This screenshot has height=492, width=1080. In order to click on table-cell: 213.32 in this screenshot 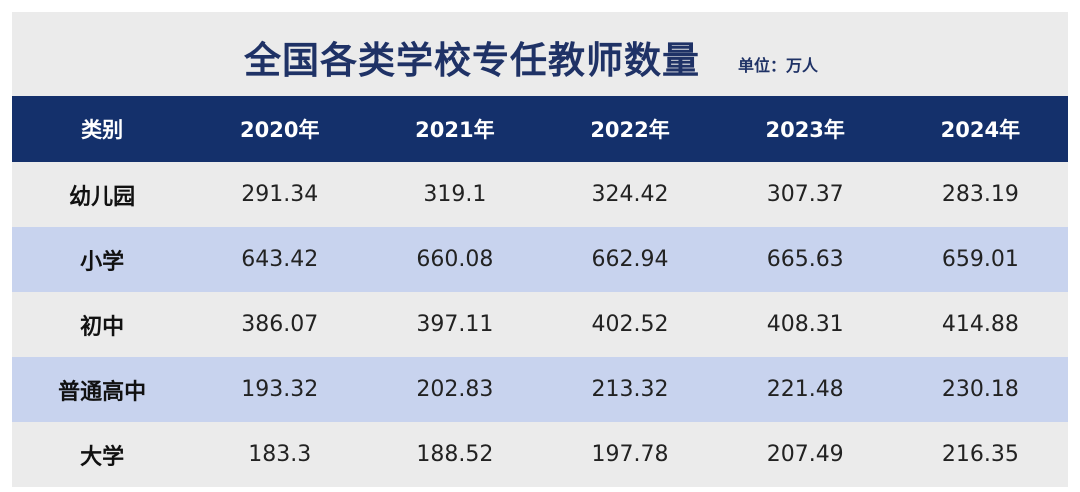, I will do `click(630, 389)`.